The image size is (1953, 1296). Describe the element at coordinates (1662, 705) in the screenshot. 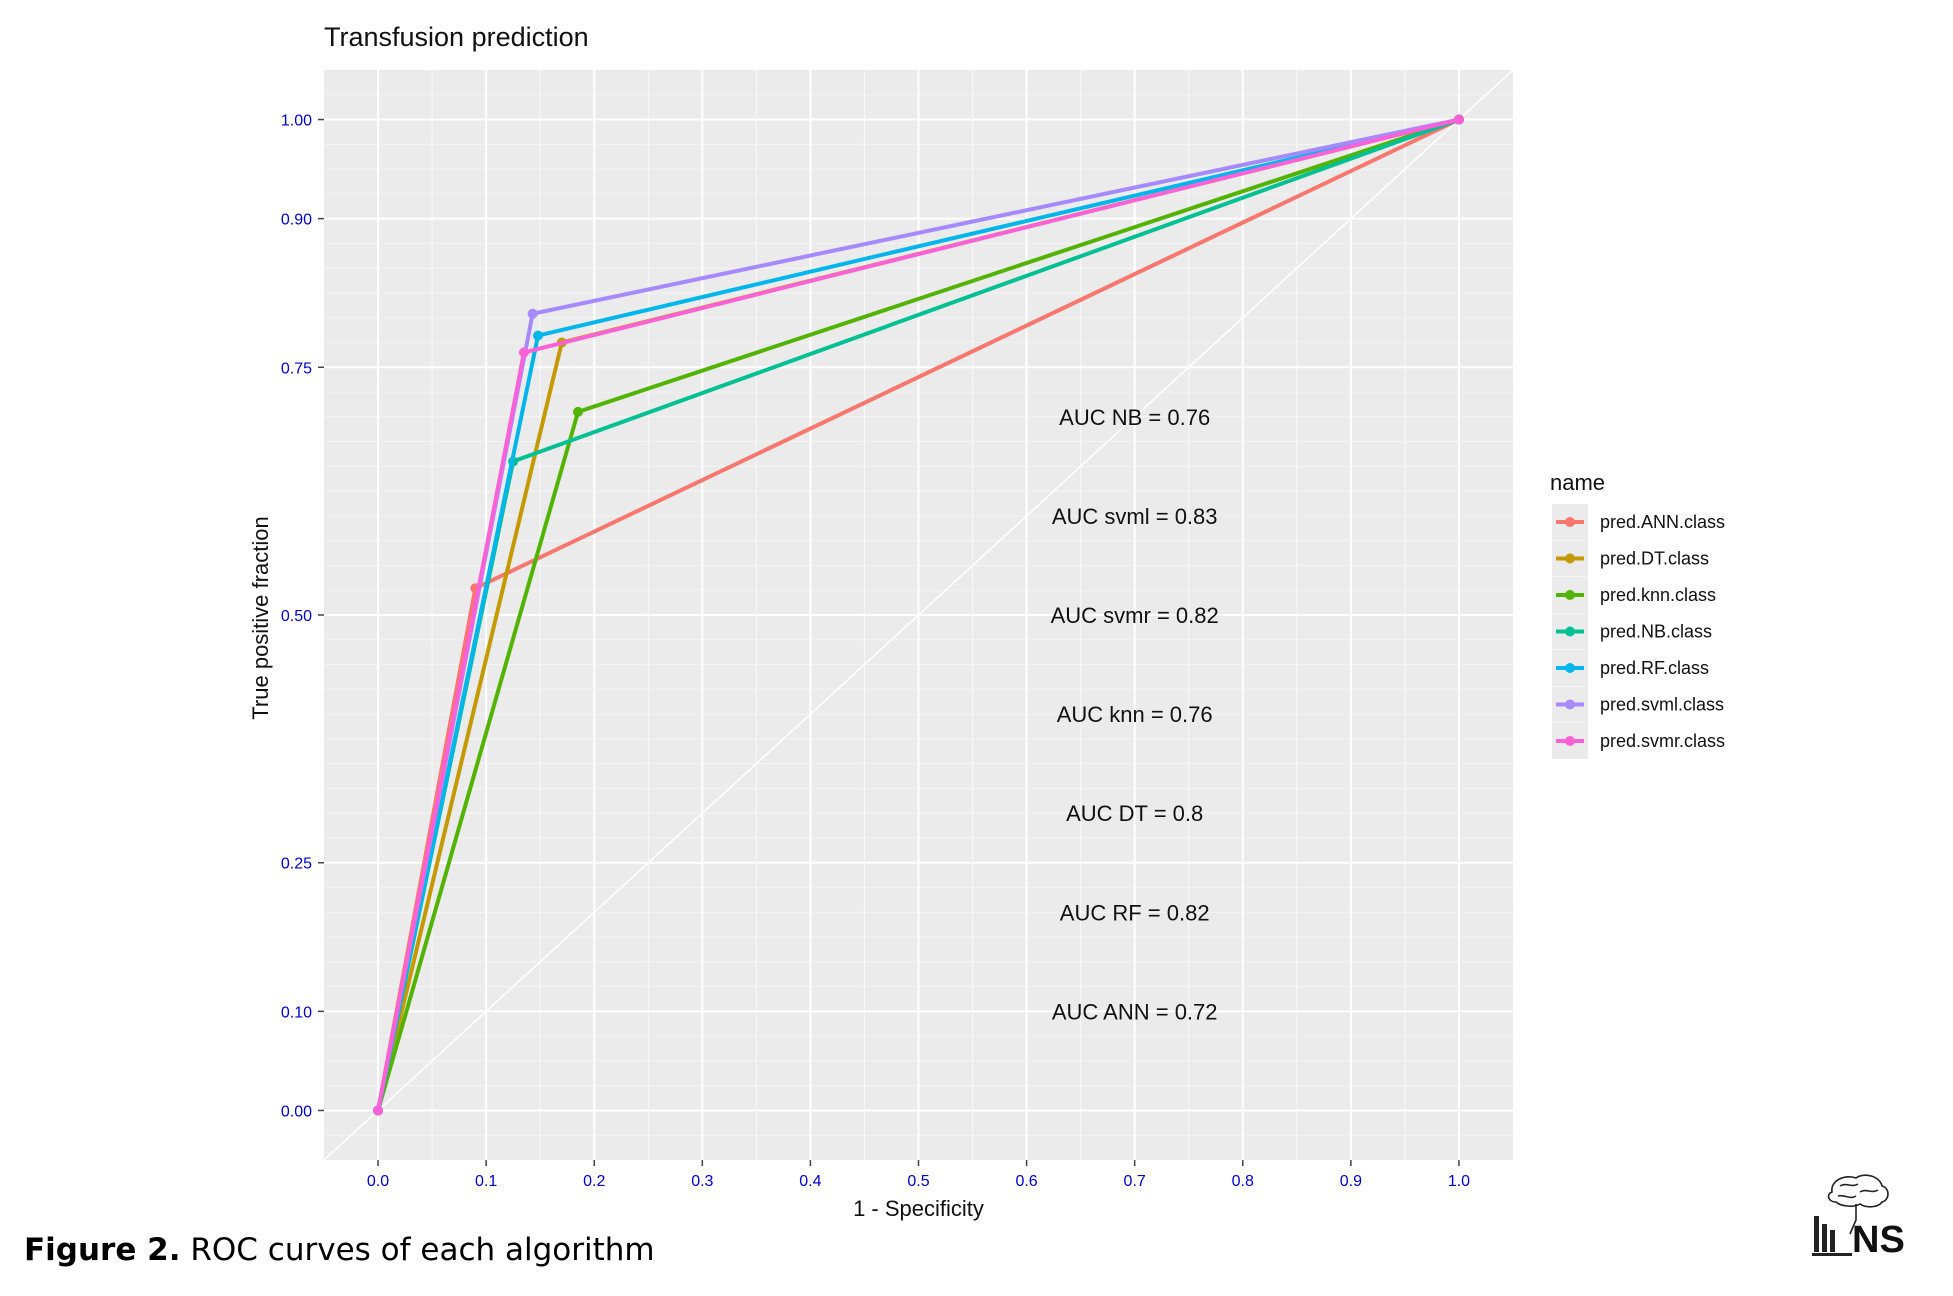

I see `legend-label: pred.svml.class` at that location.